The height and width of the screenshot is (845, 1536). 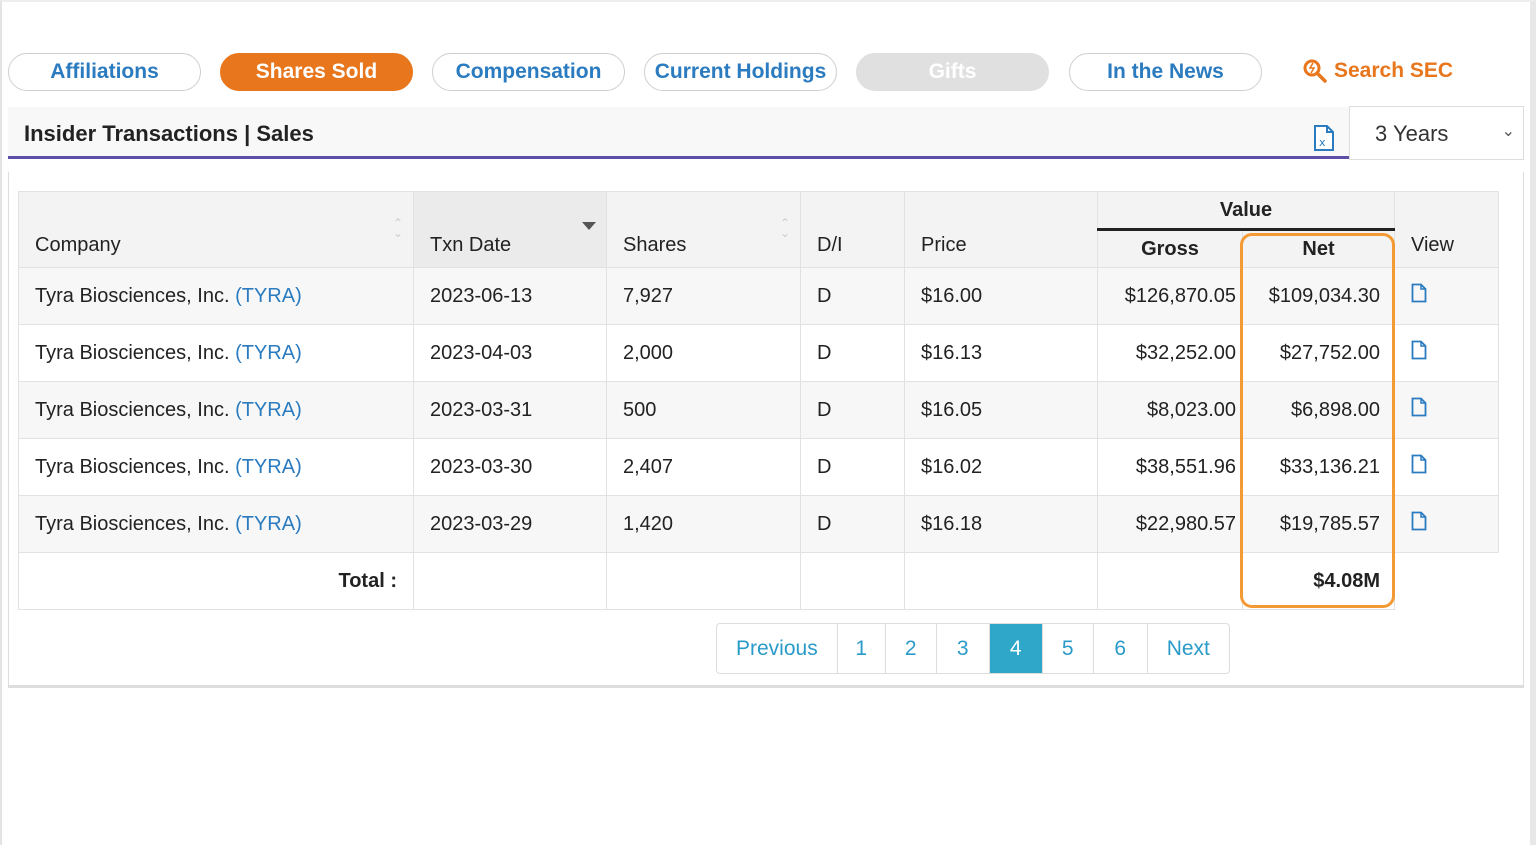 I want to click on excel-export-icon: x, so click(x=1324, y=138).